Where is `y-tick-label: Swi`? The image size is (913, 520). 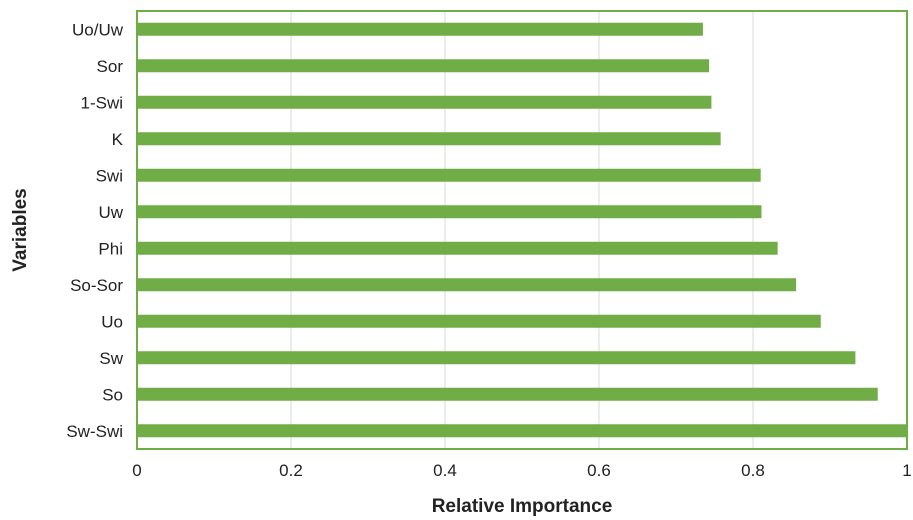
y-tick-label: Swi is located at coordinates (109, 175).